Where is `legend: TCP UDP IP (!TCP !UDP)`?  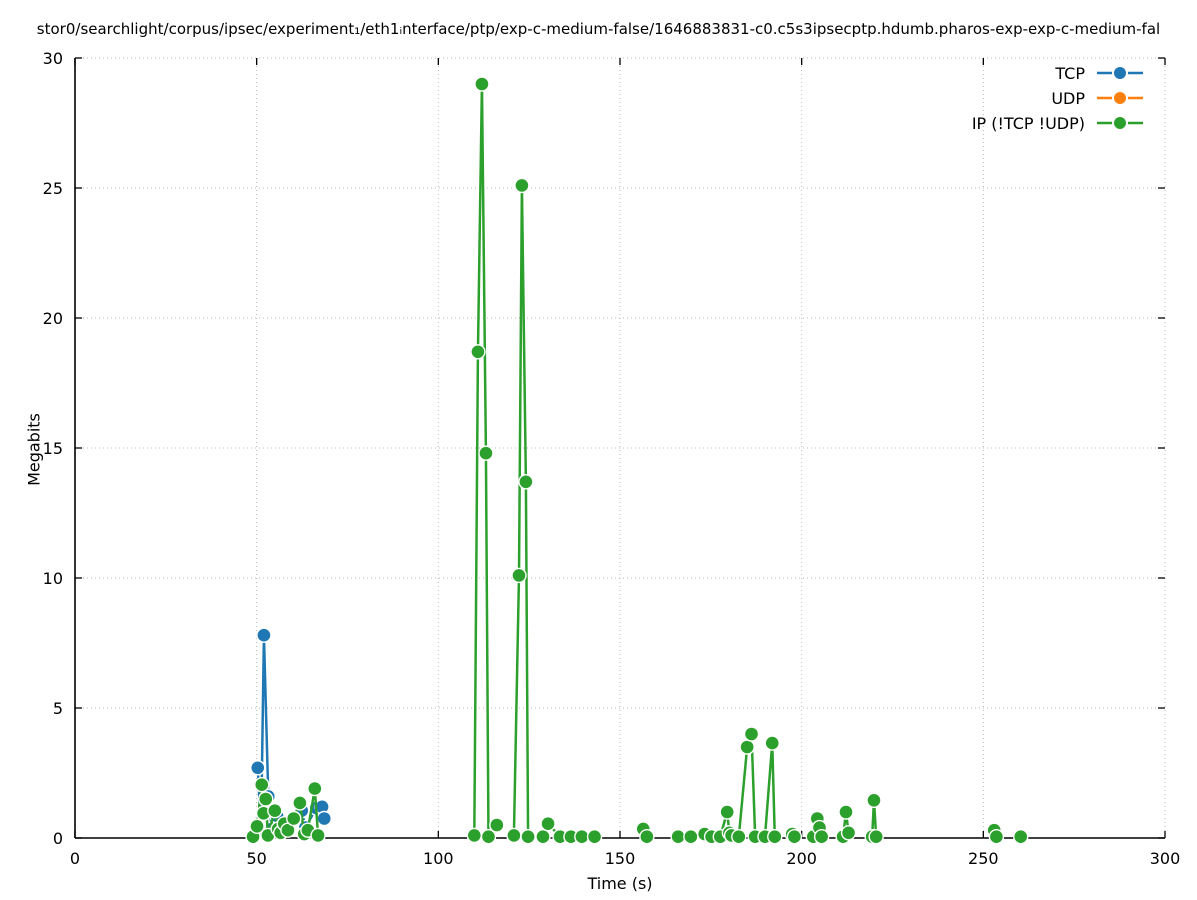
legend: TCP UDP IP (!TCP !UDP) is located at coordinates (1057, 98).